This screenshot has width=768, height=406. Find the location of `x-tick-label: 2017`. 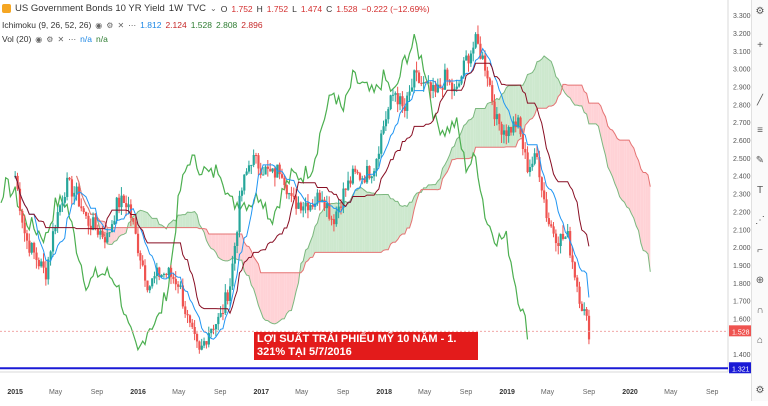

x-tick-label: 2017 is located at coordinates (262, 392).